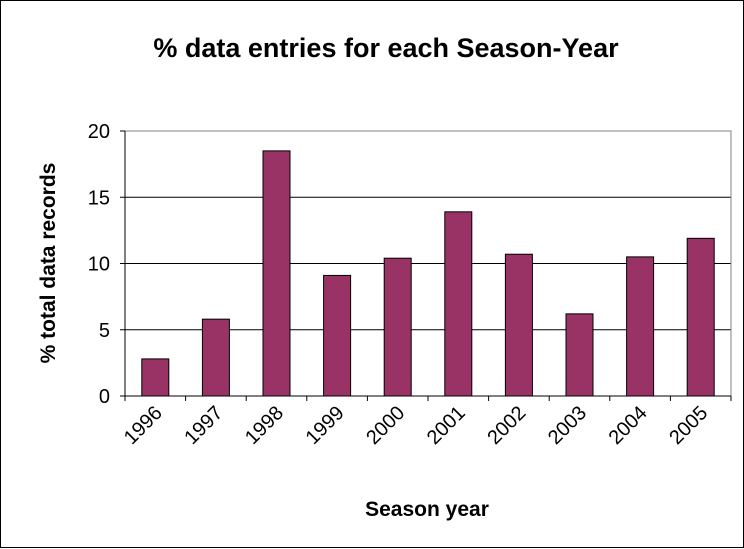 This screenshot has height=549, width=744. Describe the element at coordinates (104, 331) in the screenshot. I see `y-tick-label-5: 5` at that location.